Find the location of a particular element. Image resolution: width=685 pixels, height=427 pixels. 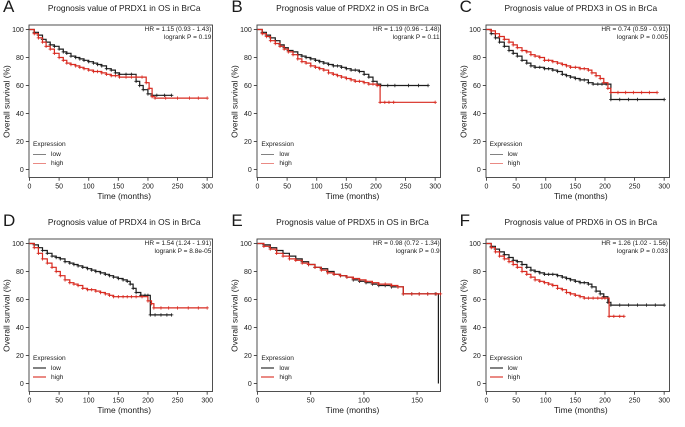

stats-annotation: HR = 0.98 (0.72 - 1.34) logrank P = 0.9 is located at coordinates (406, 248).